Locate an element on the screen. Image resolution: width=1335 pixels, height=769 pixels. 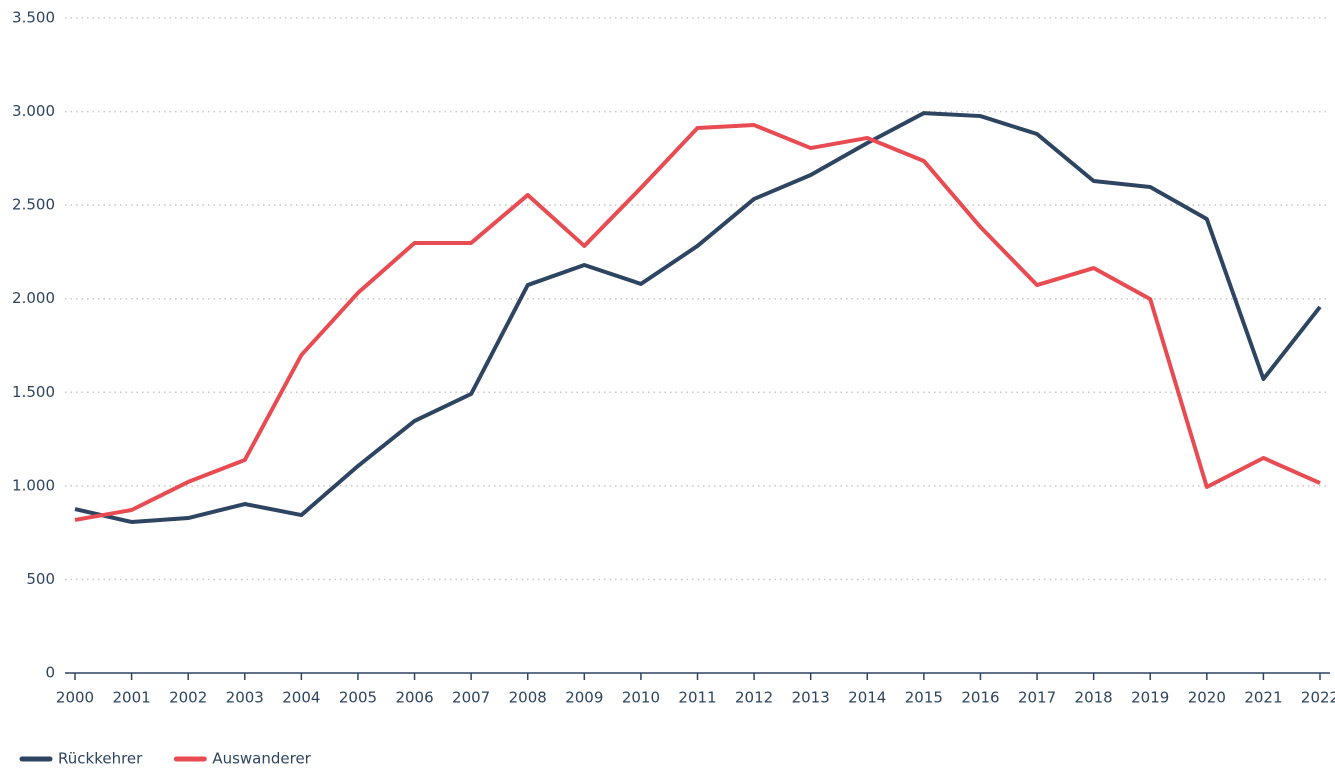
x-tick-label: 2015 is located at coordinates (924, 698).